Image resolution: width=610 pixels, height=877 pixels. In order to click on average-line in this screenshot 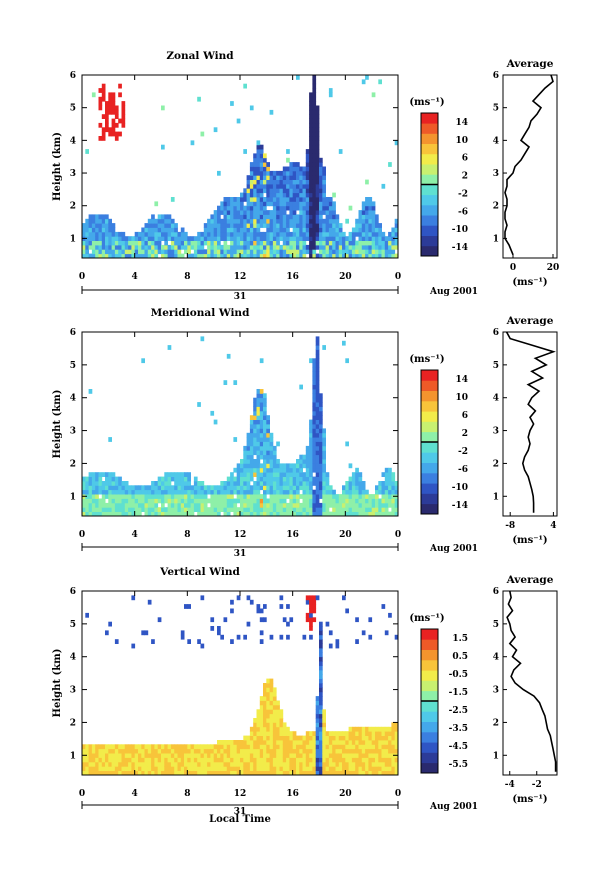, I will do `click(529, 165)`.